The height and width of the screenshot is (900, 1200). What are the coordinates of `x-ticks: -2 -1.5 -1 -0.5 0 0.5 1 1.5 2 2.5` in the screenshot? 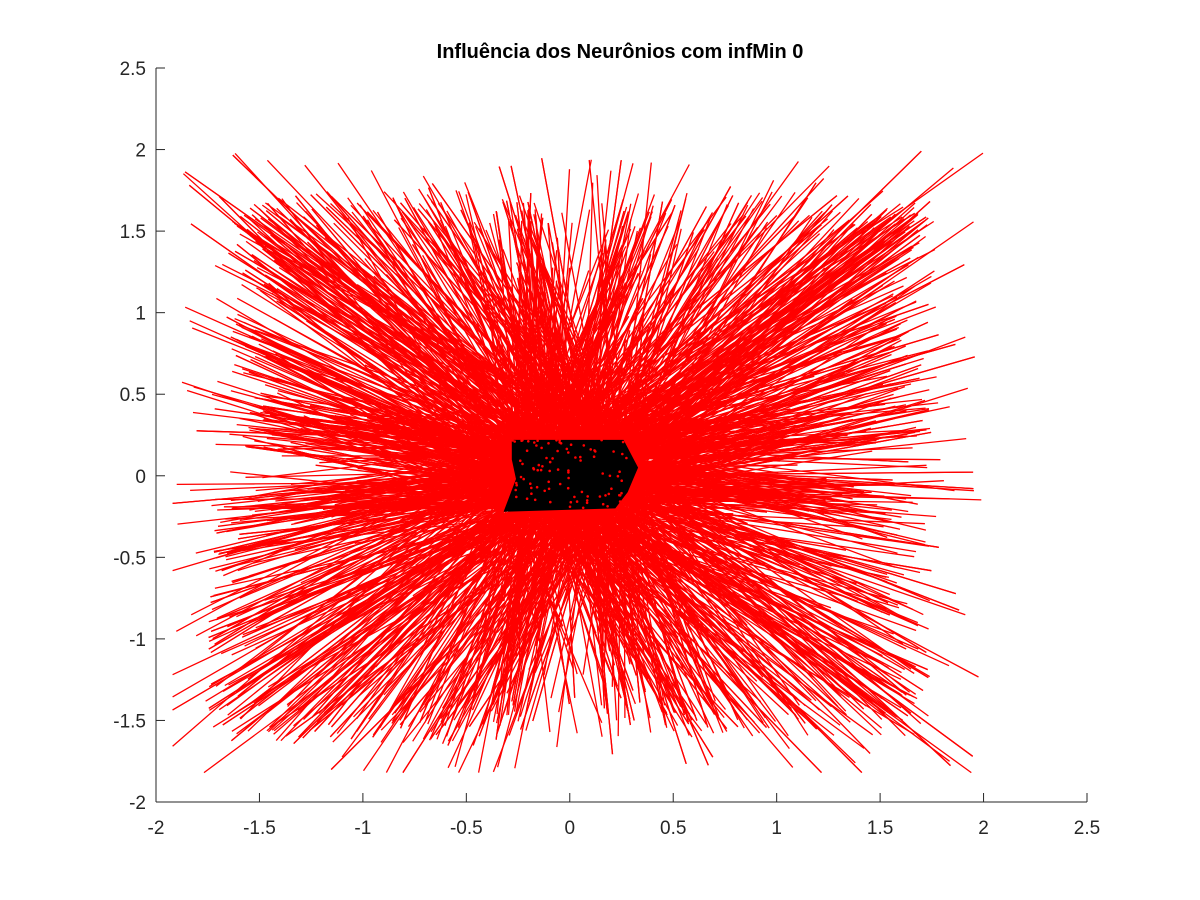 It's located at (624, 816).